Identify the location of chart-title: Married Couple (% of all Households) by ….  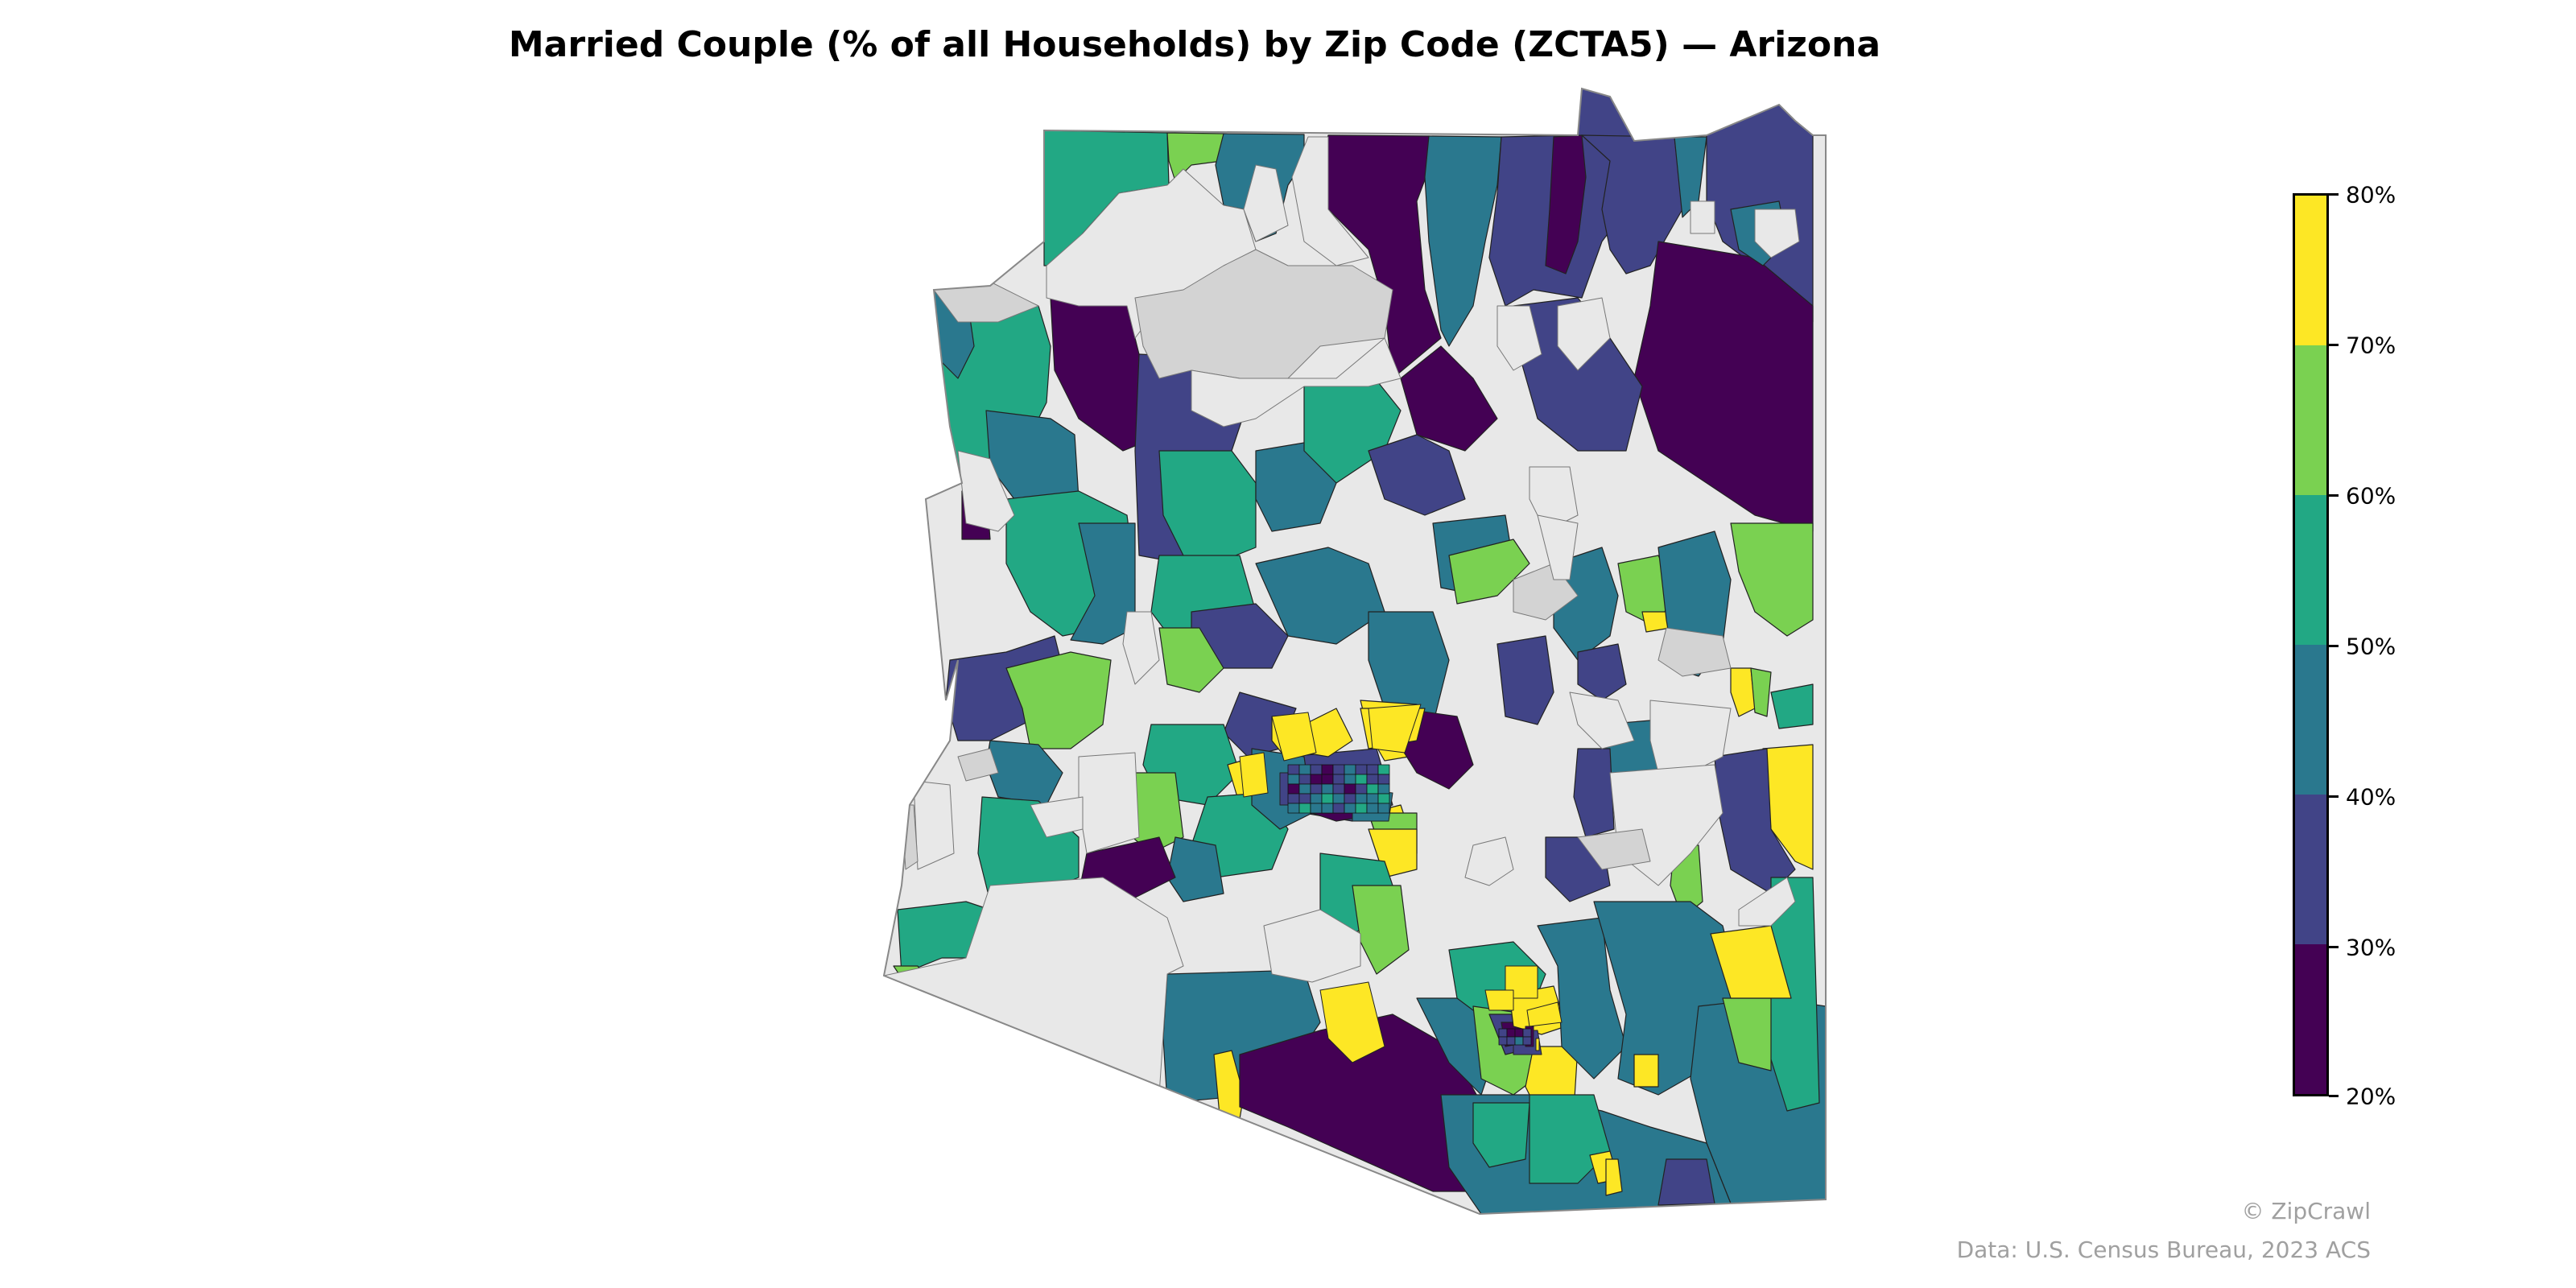
(1288, 44).